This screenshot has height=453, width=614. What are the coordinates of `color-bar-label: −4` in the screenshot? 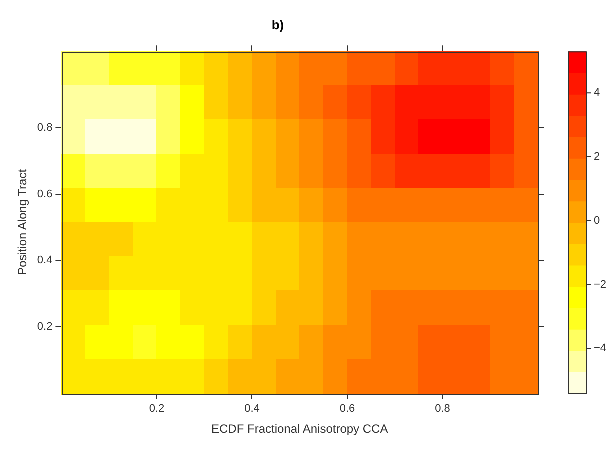 It's located at (600, 348).